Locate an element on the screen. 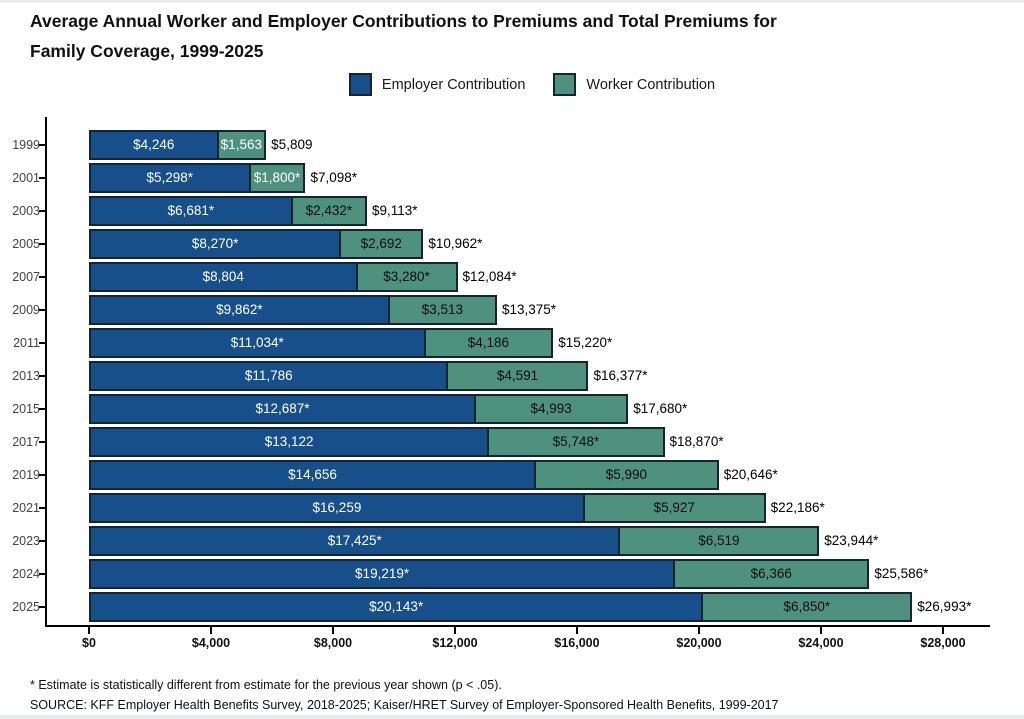  bar-segment-employer-2009: $9,862* is located at coordinates (239, 310).